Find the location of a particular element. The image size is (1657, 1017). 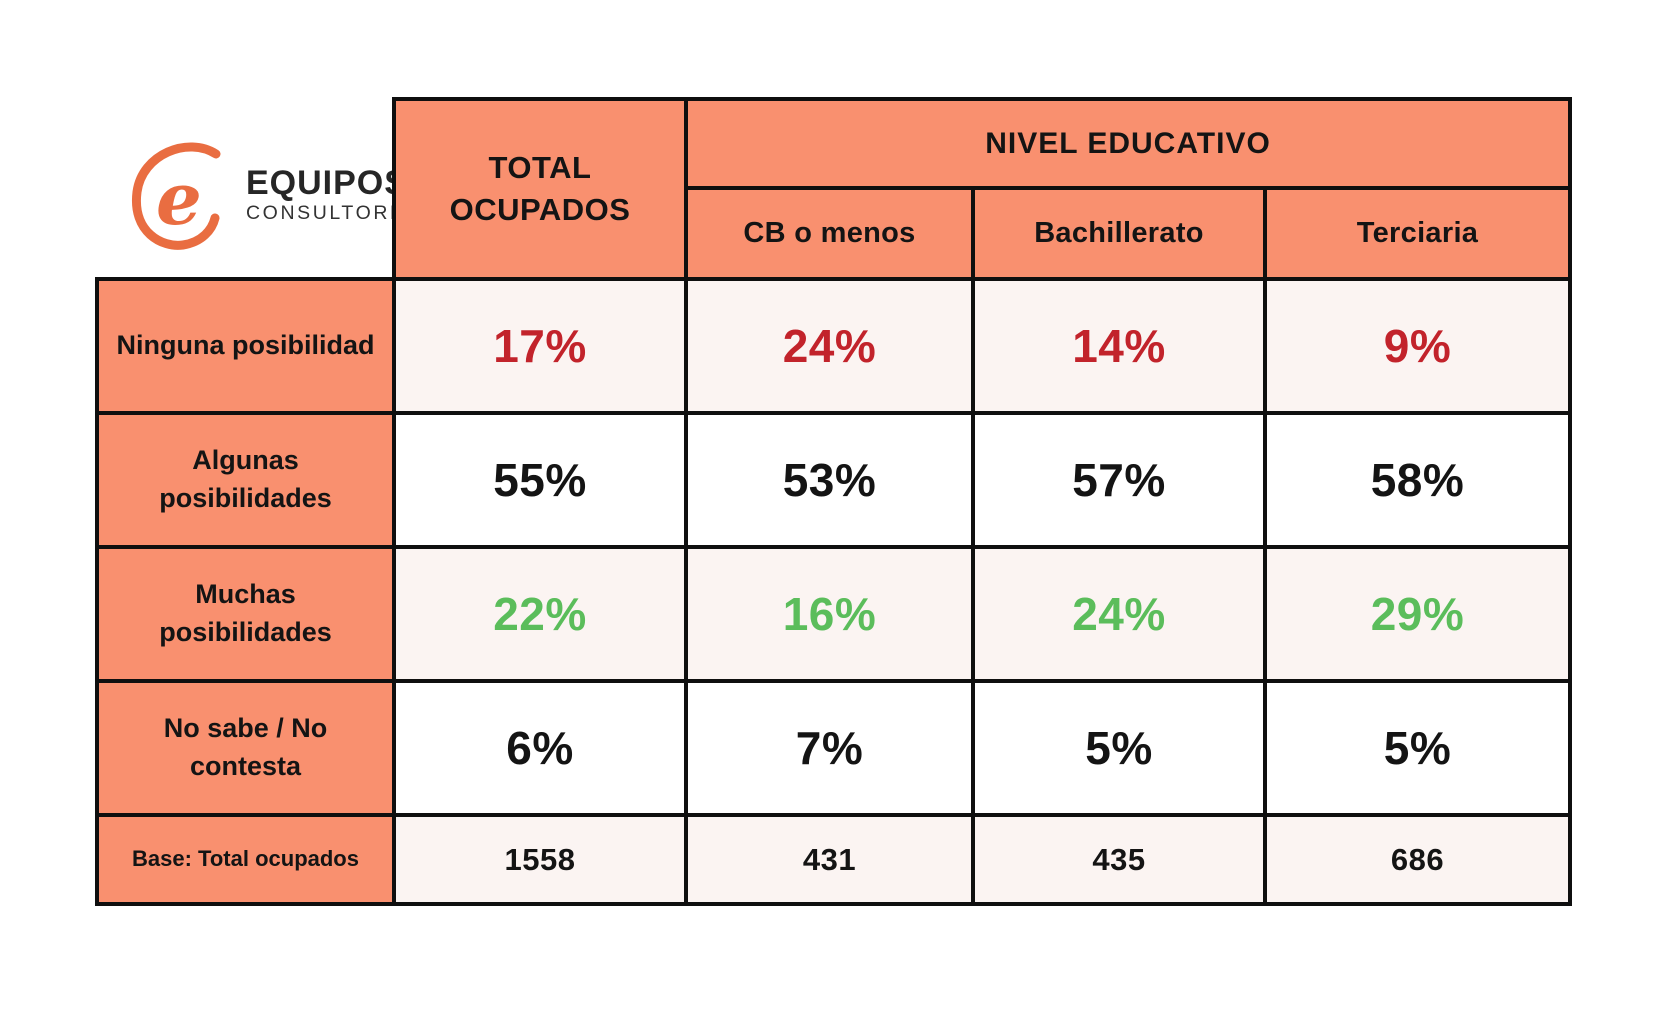

cell-terciaria: 686 is located at coordinates (1417, 859).